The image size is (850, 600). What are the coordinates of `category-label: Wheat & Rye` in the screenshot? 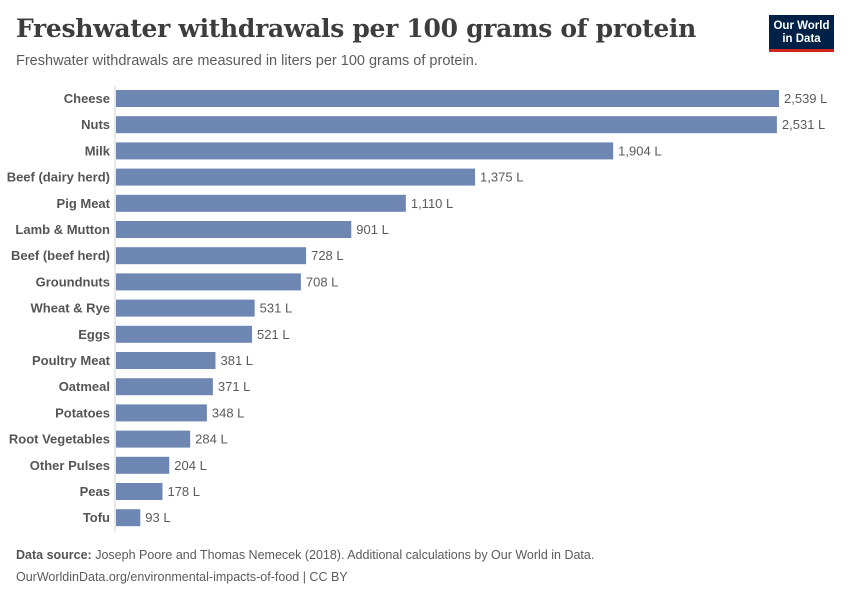 It's located at (70, 308).